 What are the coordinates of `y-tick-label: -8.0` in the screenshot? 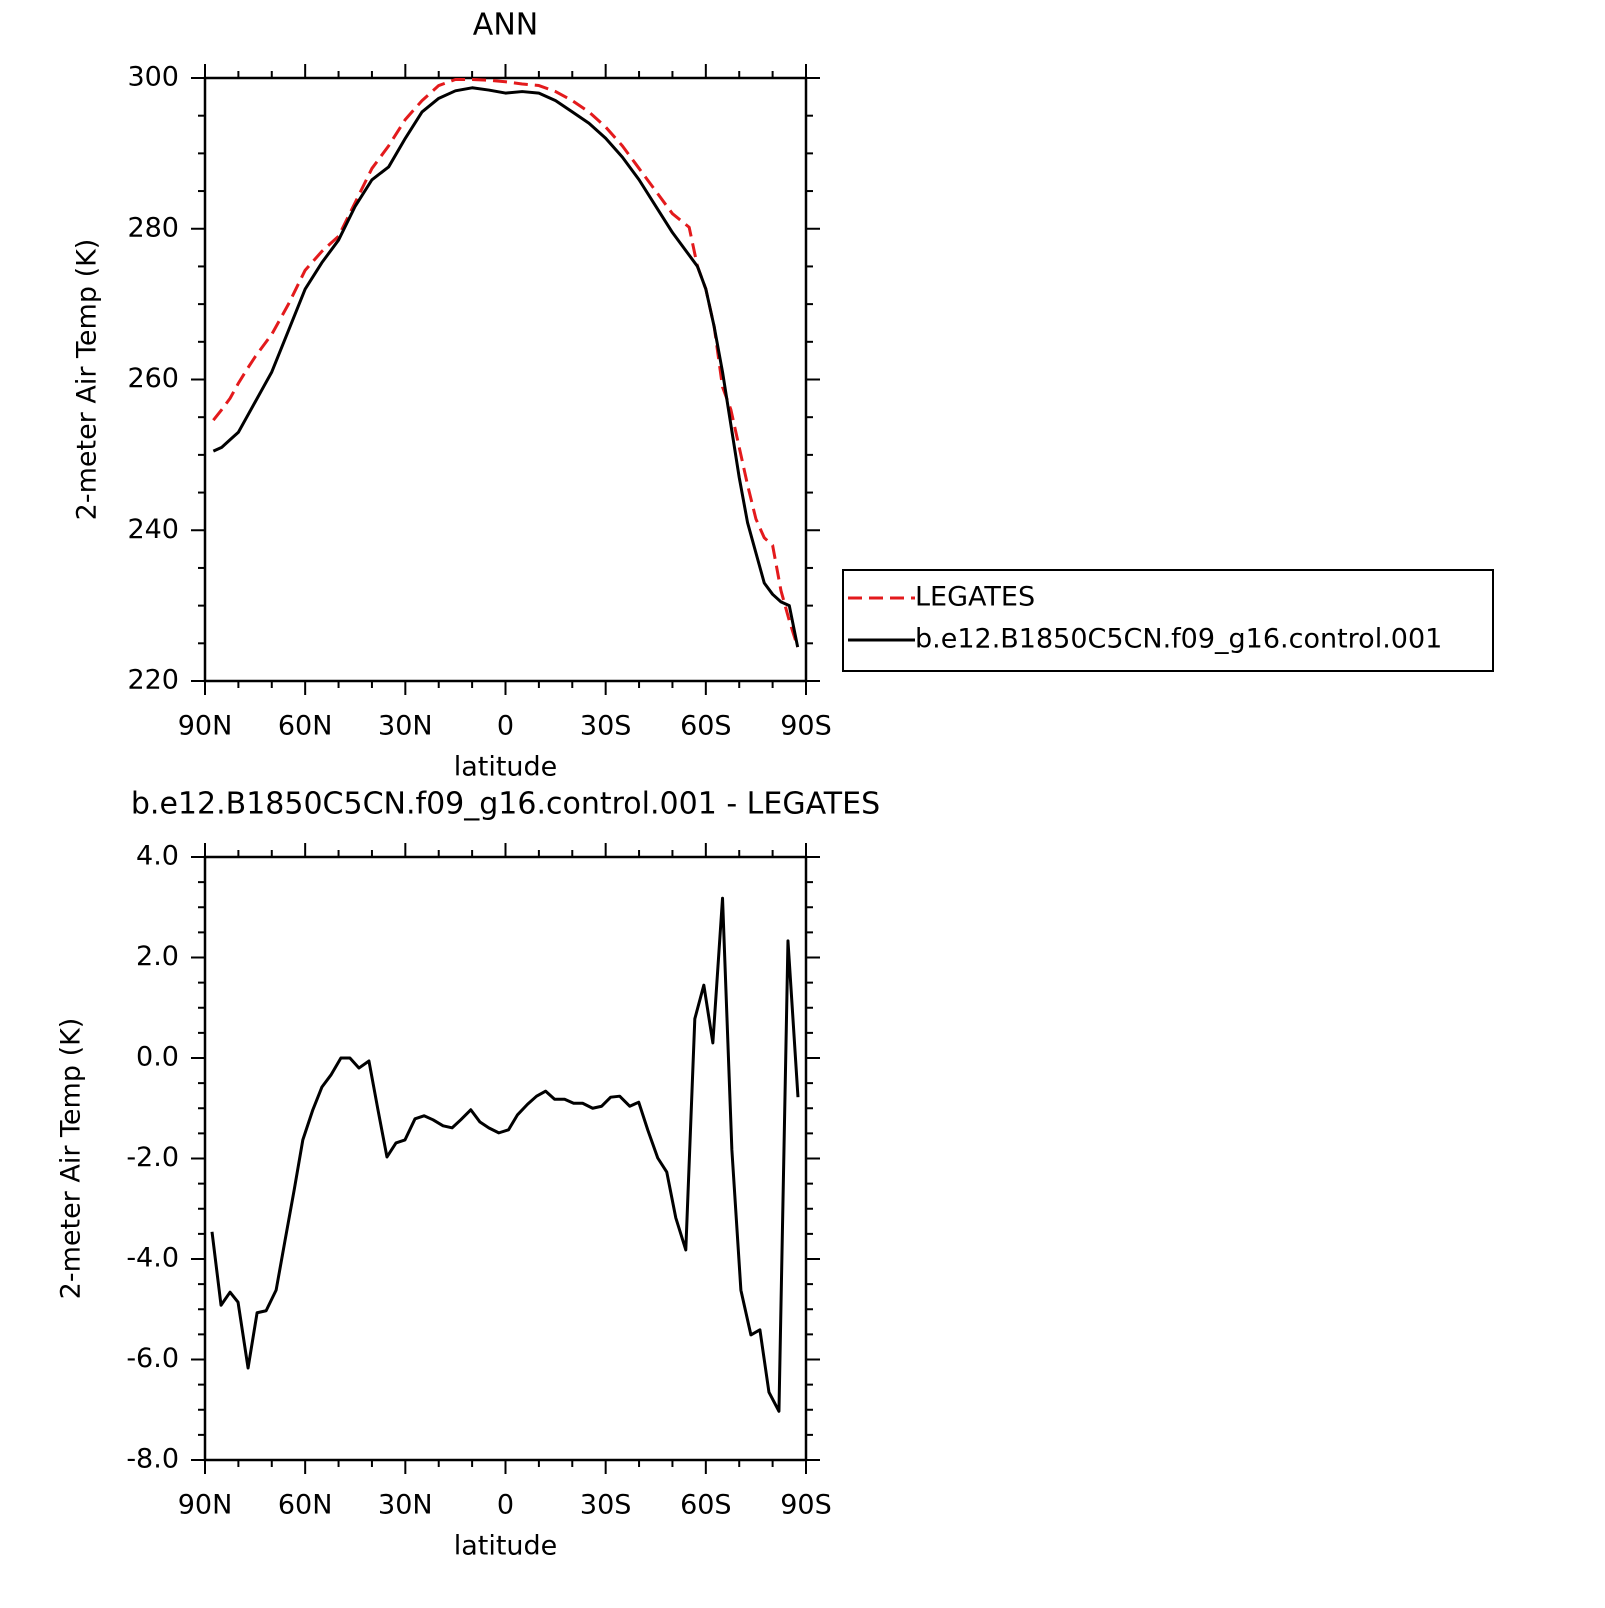 It's located at (152, 1459).